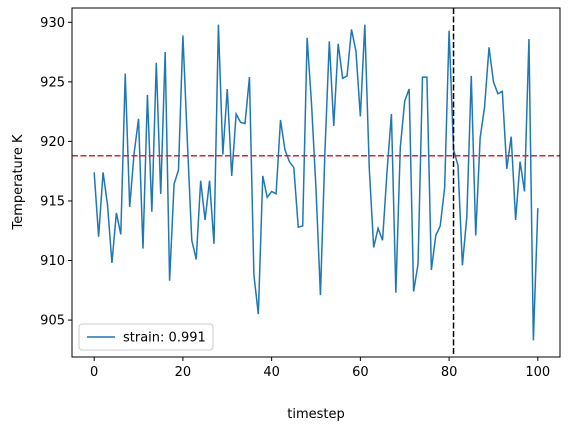  Describe the element at coordinates (52, 23) in the screenshot. I see `y-tick-label: 930` at that location.